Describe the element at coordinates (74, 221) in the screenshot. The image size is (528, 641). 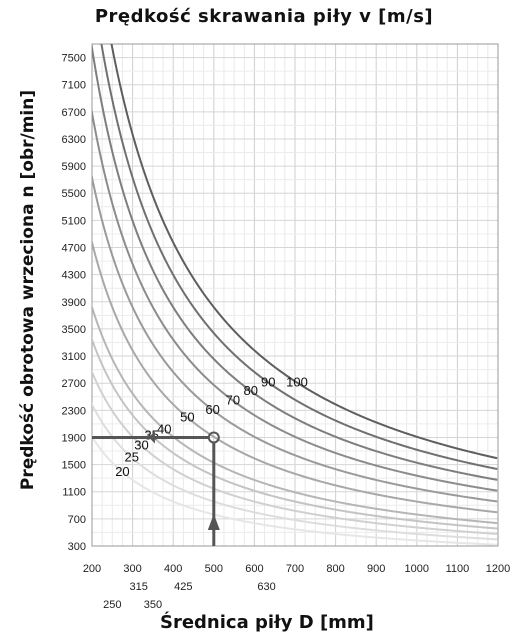
I see `y-tick-label: 5100` at that location.